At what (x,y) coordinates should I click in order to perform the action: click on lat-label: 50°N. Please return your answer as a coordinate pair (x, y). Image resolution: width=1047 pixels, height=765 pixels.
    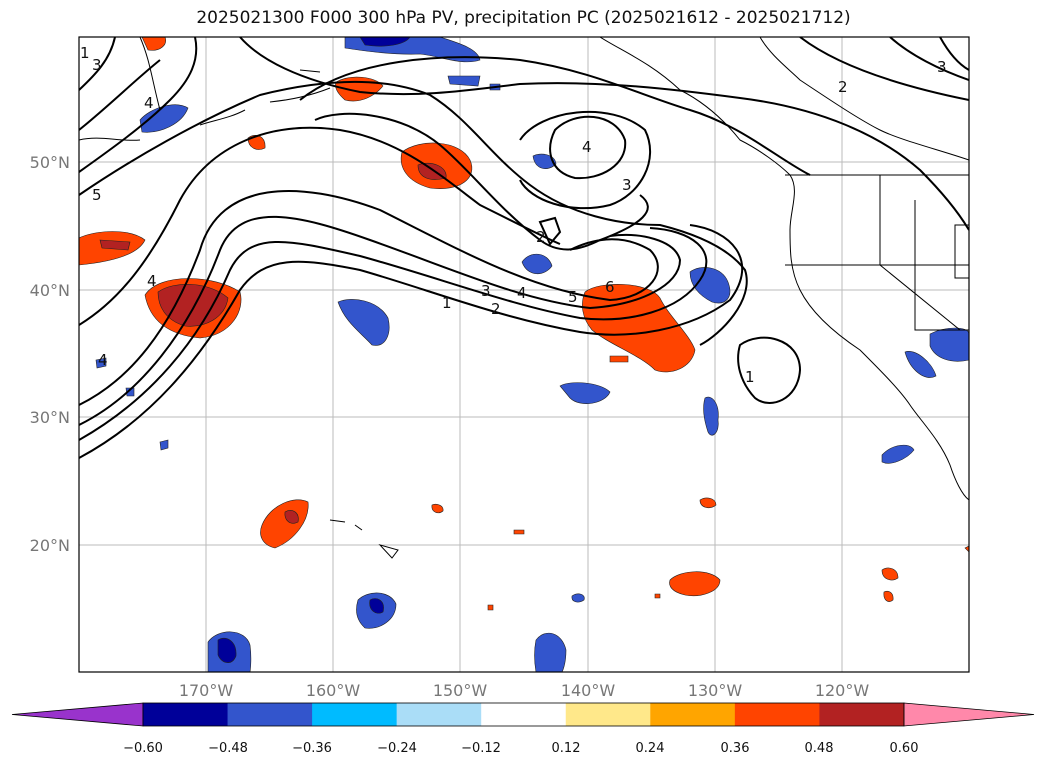
    Looking at the image, I should click on (50, 162).